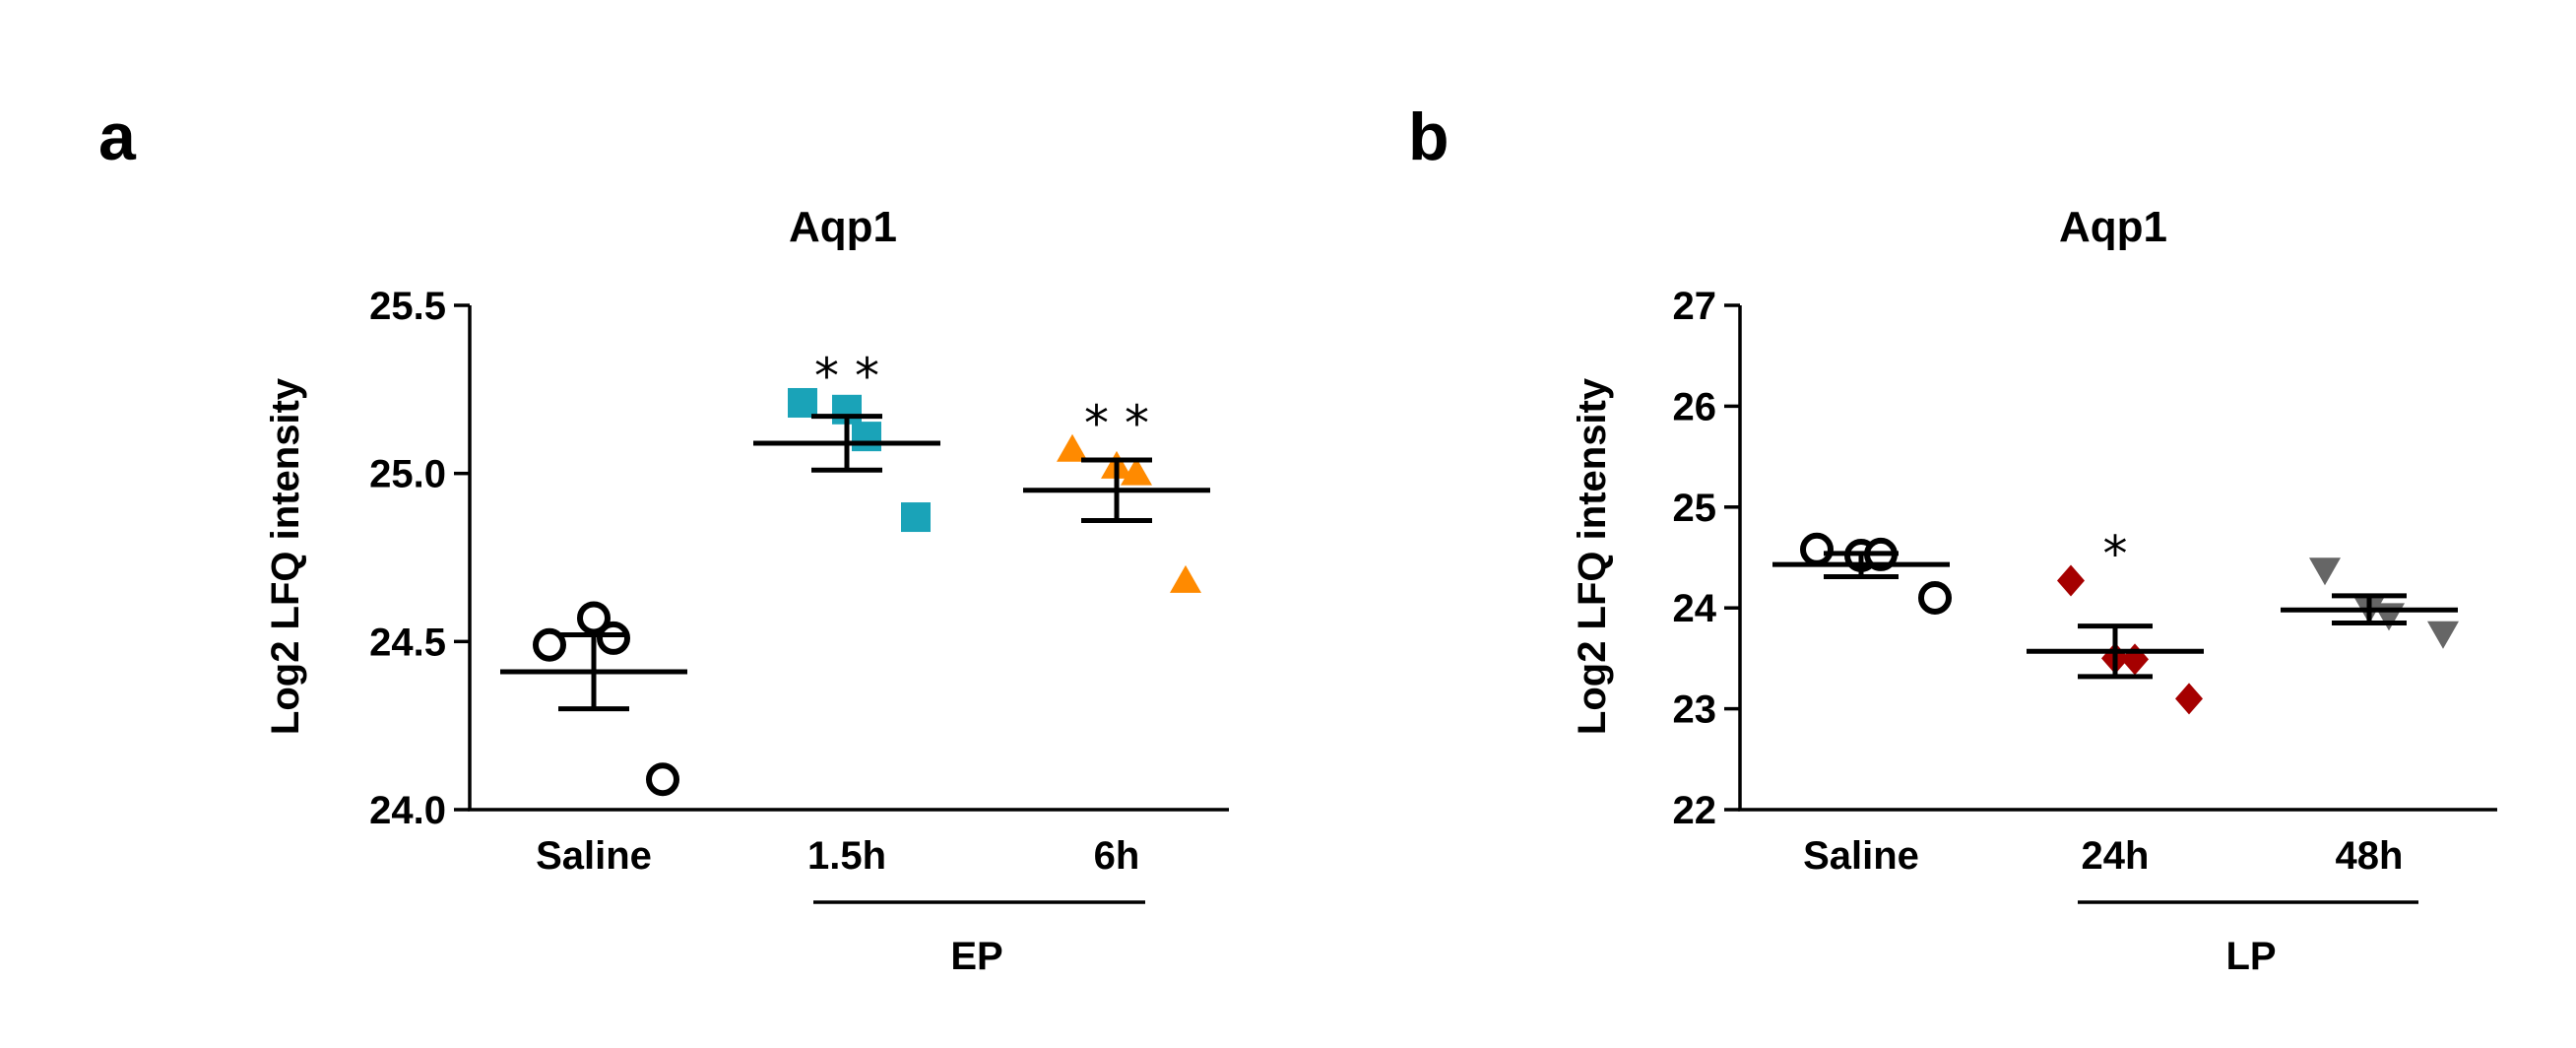 The image size is (2576, 1048). I want to click on panel-letter: b, so click(1428, 136).